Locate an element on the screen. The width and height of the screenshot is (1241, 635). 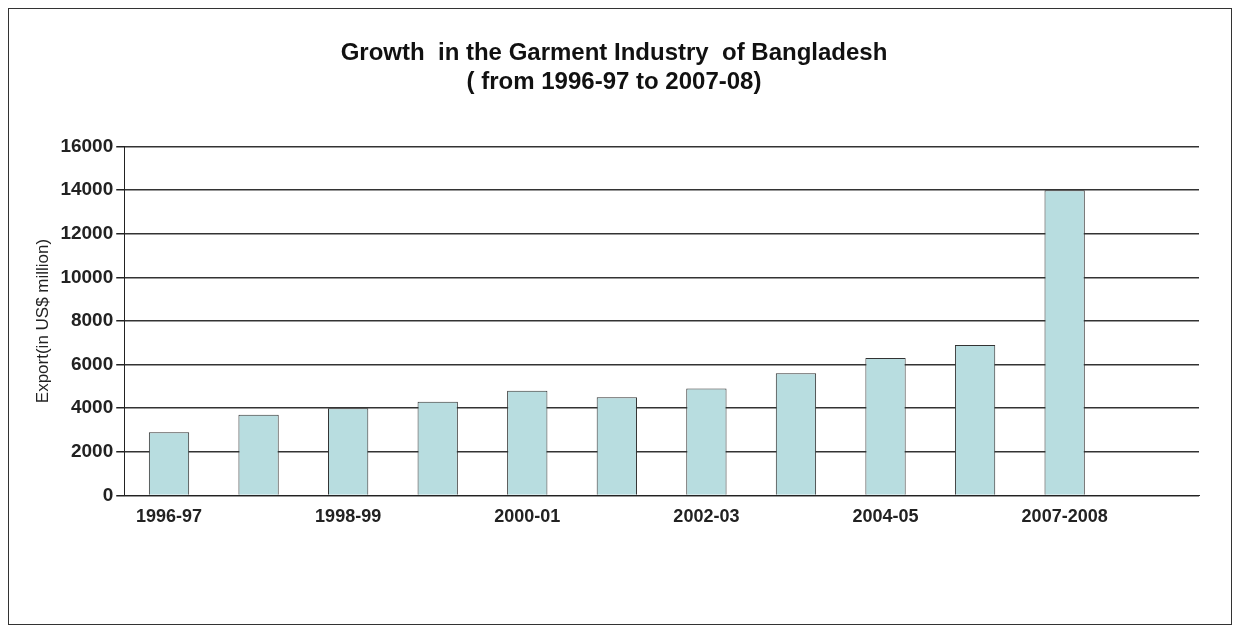
text: ( from 1996-97 to 2007-08) is located at coordinates (614, 80).